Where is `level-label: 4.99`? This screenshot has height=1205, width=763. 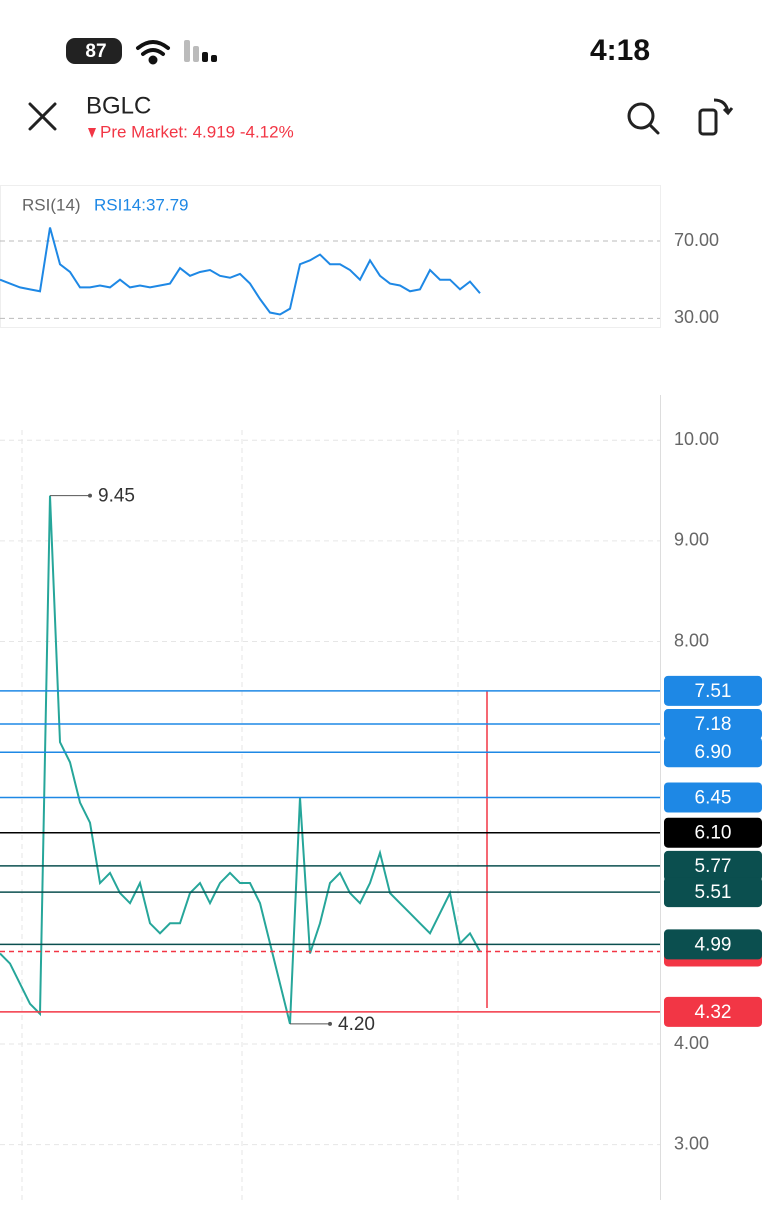
level-label: 4.99 is located at coordinates (713, 944).